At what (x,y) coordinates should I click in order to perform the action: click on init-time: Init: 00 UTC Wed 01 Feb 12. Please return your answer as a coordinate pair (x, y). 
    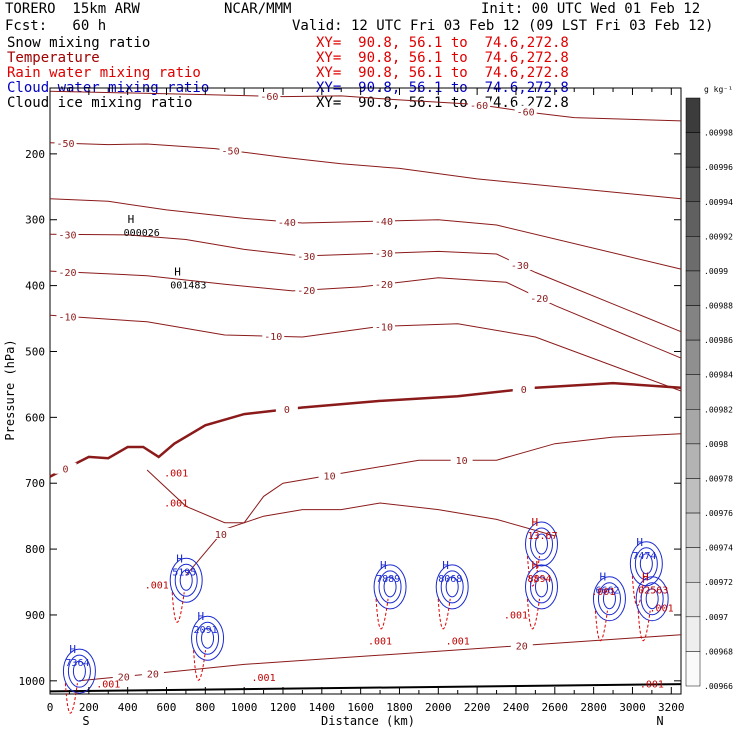
    Looking at the image, I should click on (591, 9).